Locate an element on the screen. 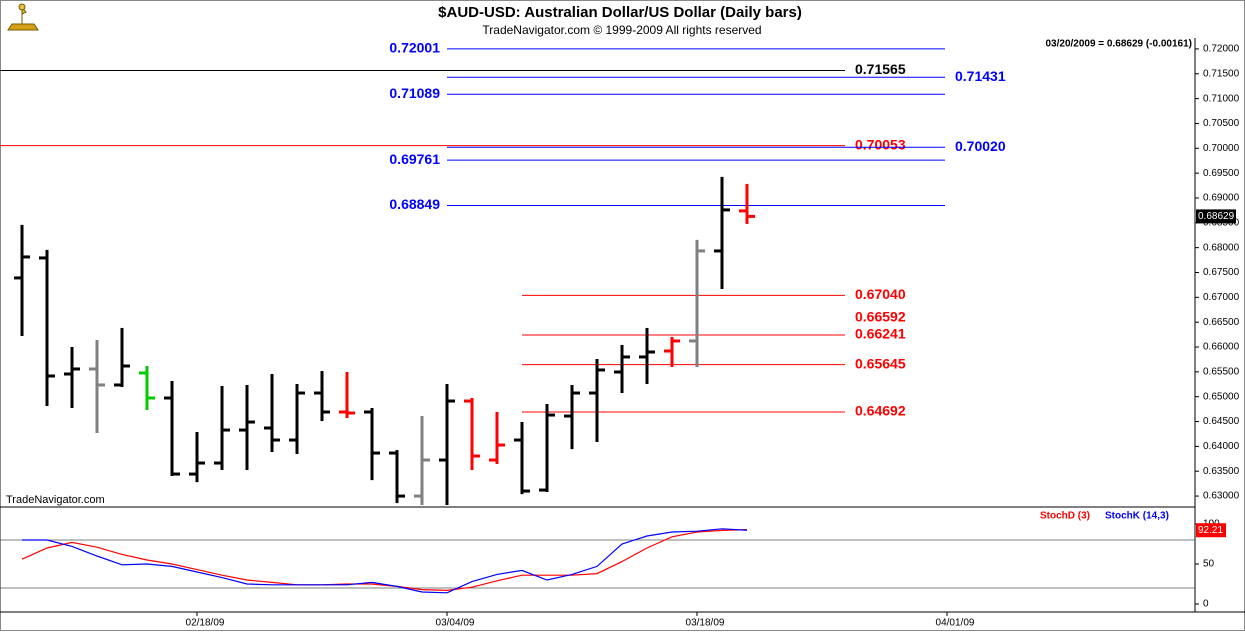 The height and width of the screenshot is (636, 1245). level-label: 0.71565 is located at coordinates (880, 69).